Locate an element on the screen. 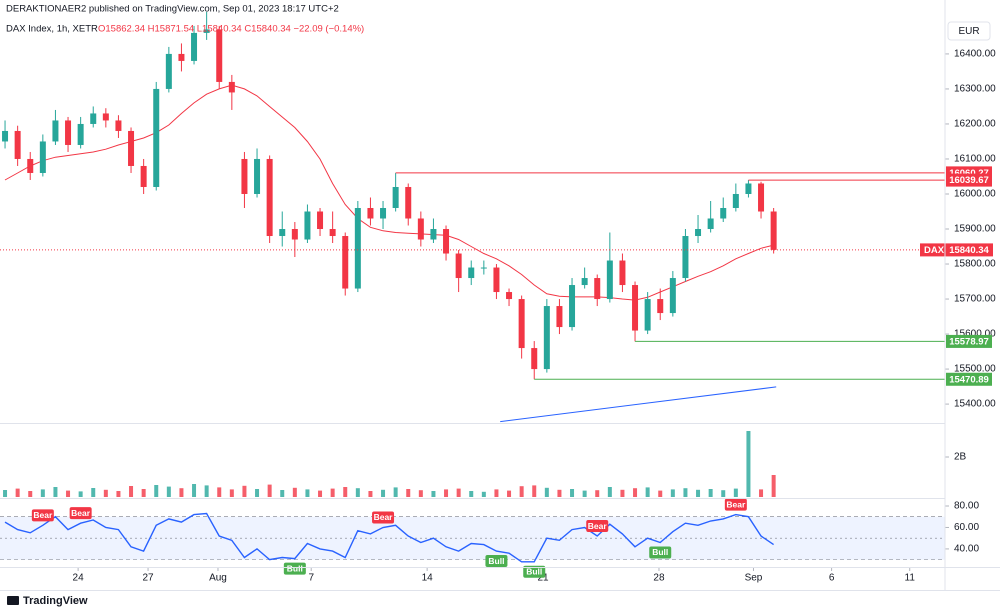  y-tick-label: 16300.00 is located at coordinates (975, 89).